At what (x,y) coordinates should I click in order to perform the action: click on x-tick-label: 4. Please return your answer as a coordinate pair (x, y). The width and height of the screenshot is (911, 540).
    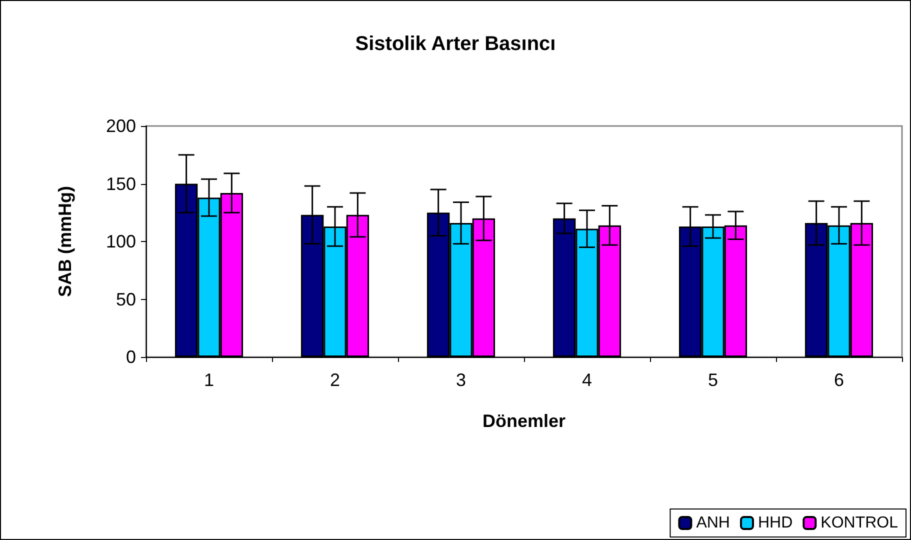
    Looking at the image, I should click on (587, 380).